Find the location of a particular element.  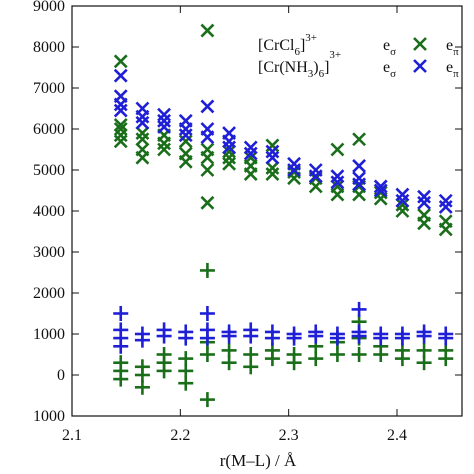

y-tick-label: 3000 is located at coordinates (49, 252).